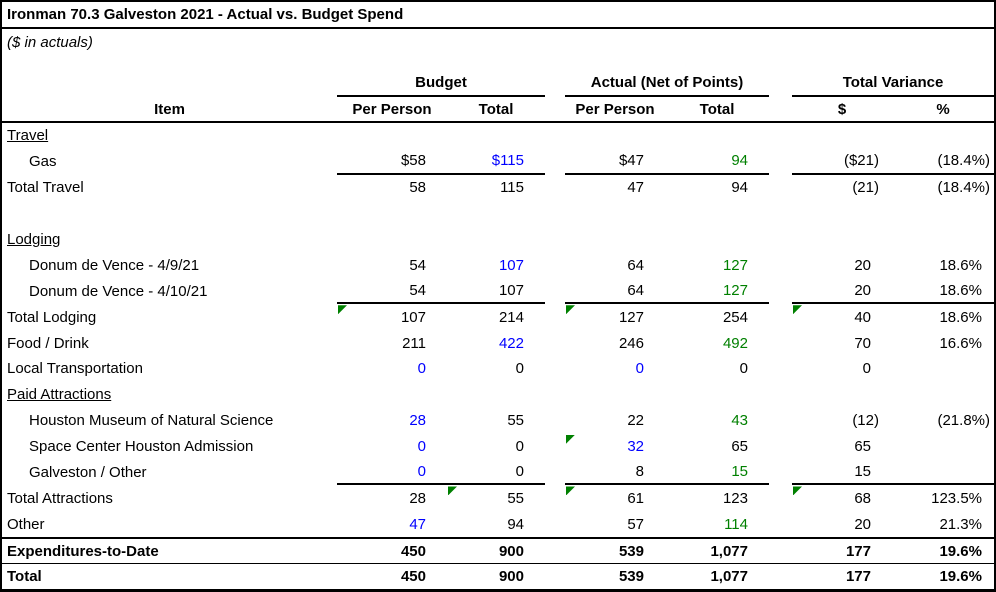  I want to click on value-cell: 61, so click(615, 498).